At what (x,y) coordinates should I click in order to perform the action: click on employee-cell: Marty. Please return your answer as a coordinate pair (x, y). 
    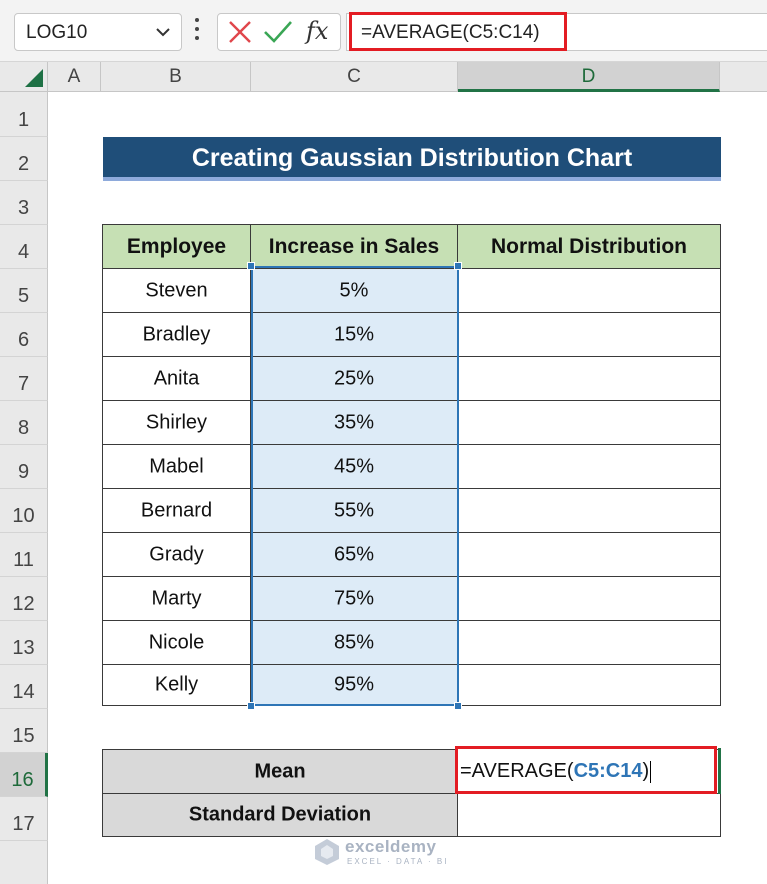
    Looking at the image, I should click on (177, 599).